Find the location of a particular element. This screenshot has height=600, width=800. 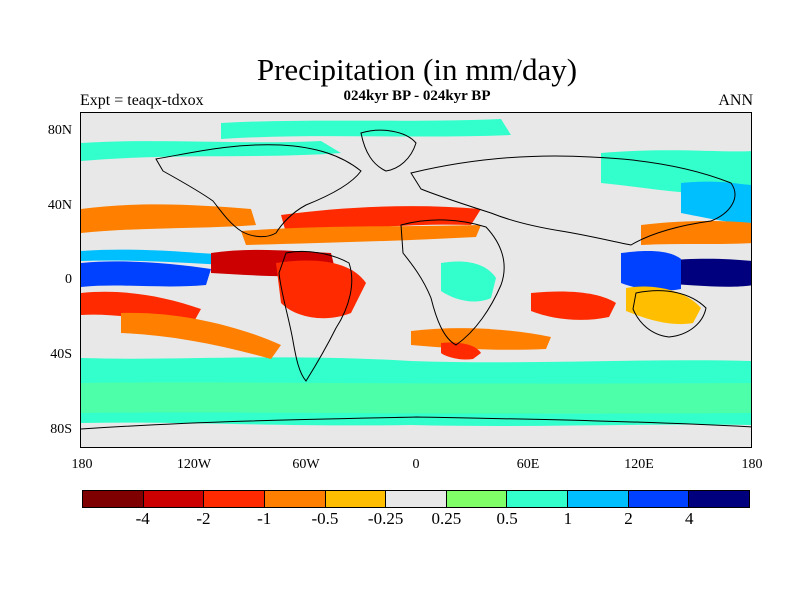

y-tick-0: 0 is located at coordinates (68, 279).